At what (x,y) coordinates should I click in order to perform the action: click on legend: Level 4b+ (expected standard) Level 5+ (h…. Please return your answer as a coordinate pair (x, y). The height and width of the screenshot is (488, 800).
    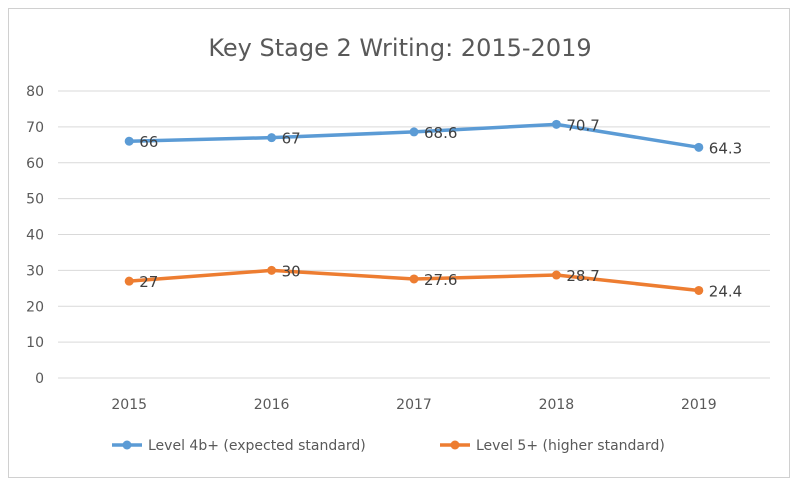
    Looking at the image, I should click on (388, 446).